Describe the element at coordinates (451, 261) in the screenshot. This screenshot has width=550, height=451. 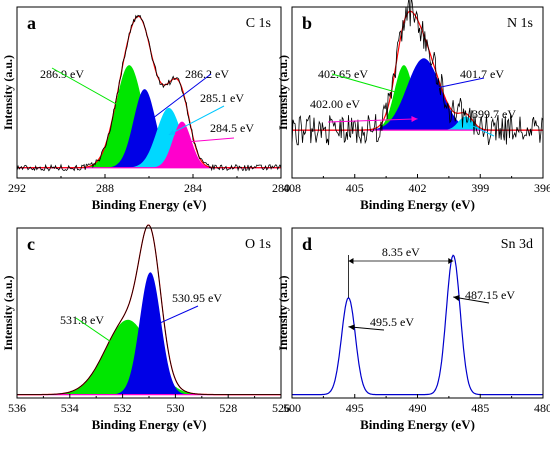
I see `splitting-arrowhead-right` at that location.